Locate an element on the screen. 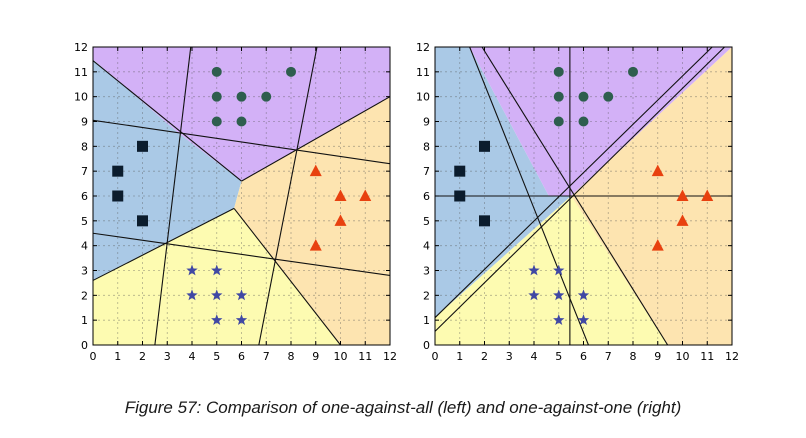 This screenshot has height=438, width=806. y-tick-label: 10 is located at coordinates (81, 97).